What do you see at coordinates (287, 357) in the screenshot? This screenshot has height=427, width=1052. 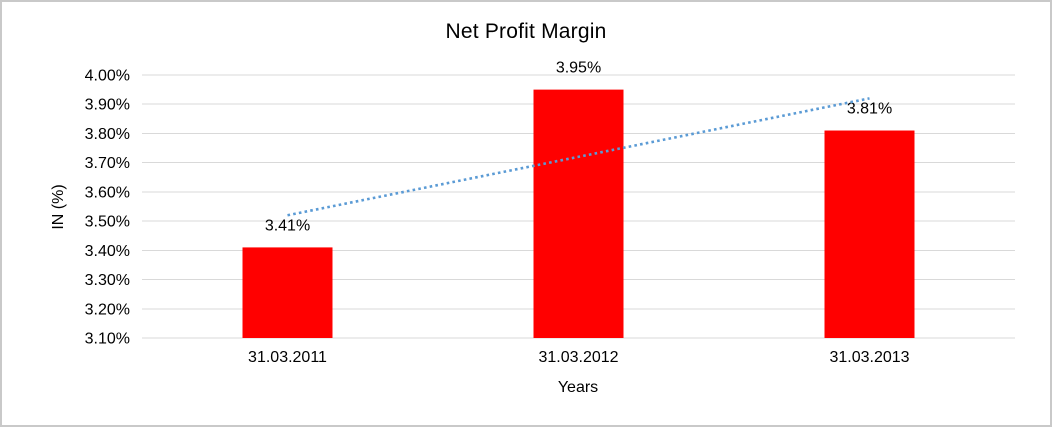 I see `x-tick-label: 31.03.2011` at bounding box center [287, 357].